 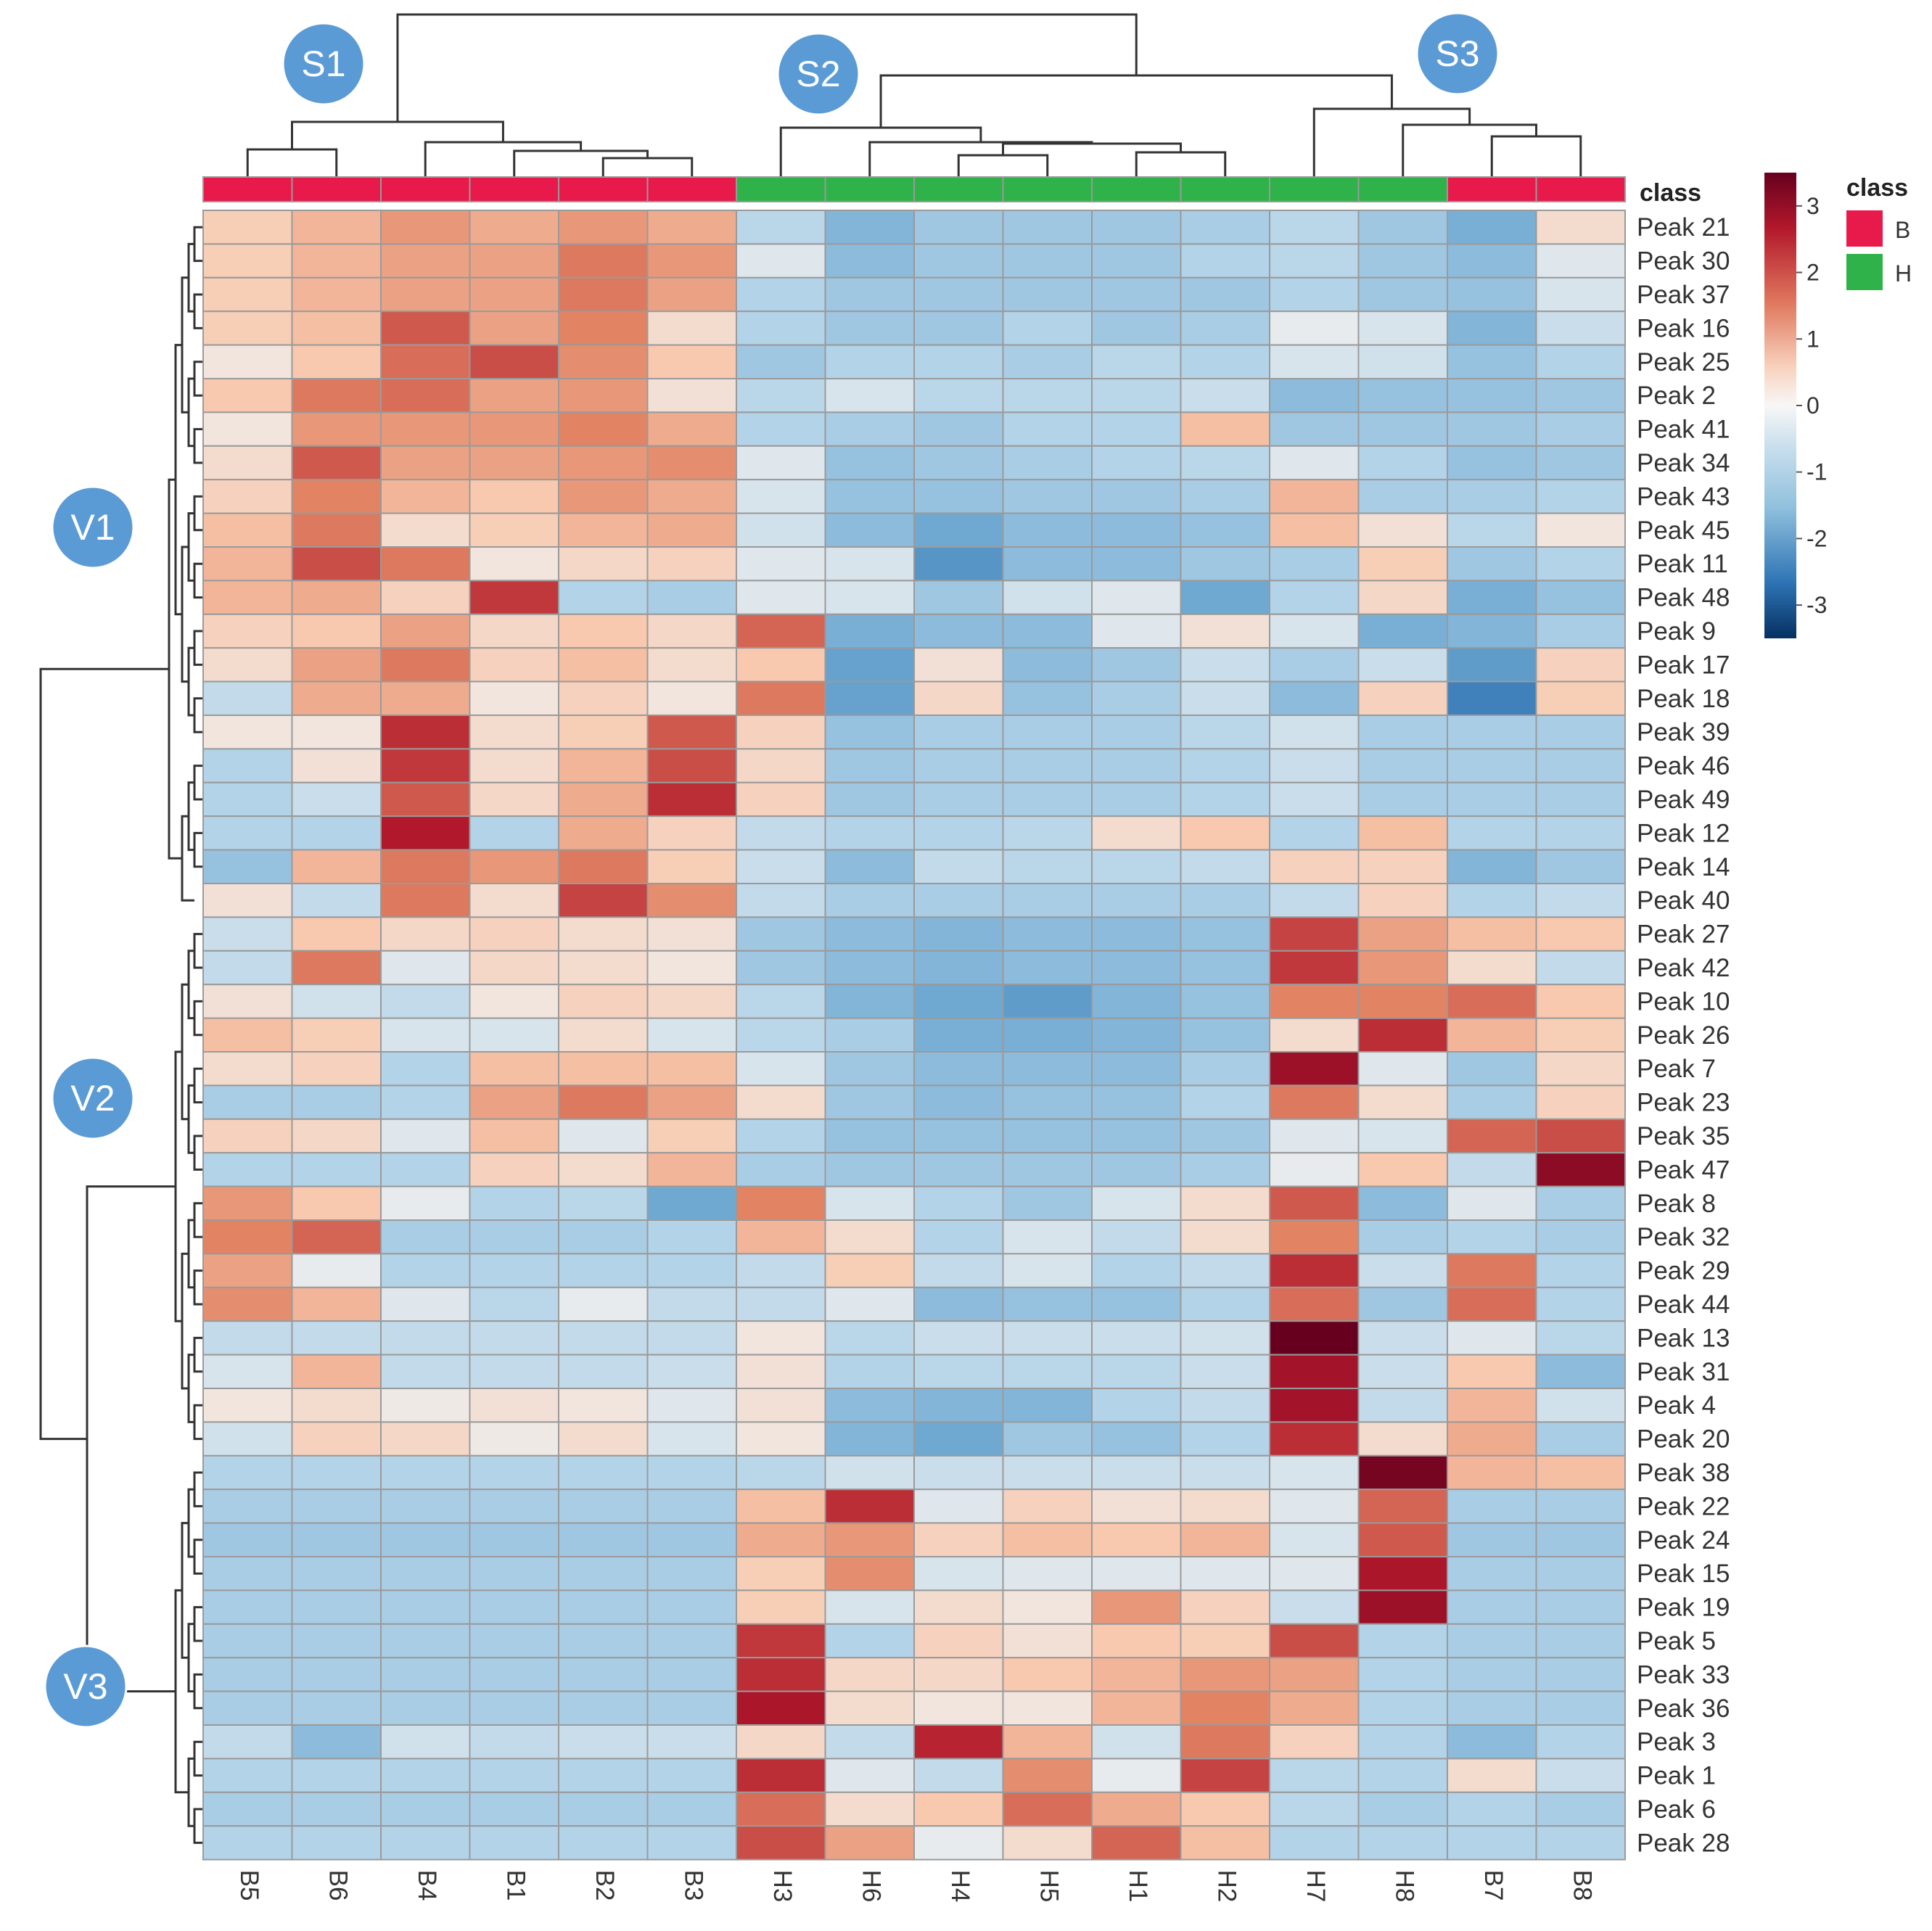 What do you see at coordinates (86, 1686) in the screenshot?
I see `cluster-badge` at bounding box center [86, 1686].